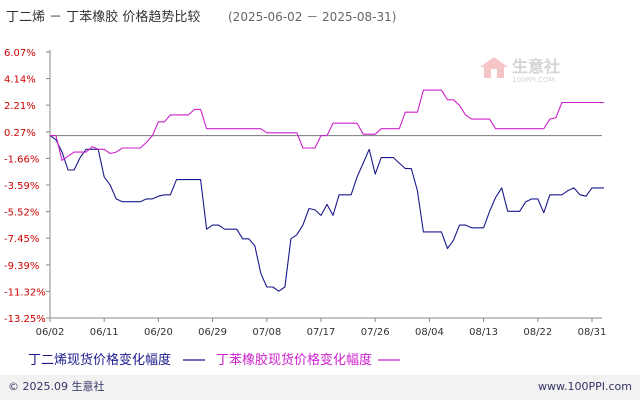 Image resolution: width=640 pixels, height=400 pixels. I want to click on x-tick-label: 07/08, so click(266, 332).